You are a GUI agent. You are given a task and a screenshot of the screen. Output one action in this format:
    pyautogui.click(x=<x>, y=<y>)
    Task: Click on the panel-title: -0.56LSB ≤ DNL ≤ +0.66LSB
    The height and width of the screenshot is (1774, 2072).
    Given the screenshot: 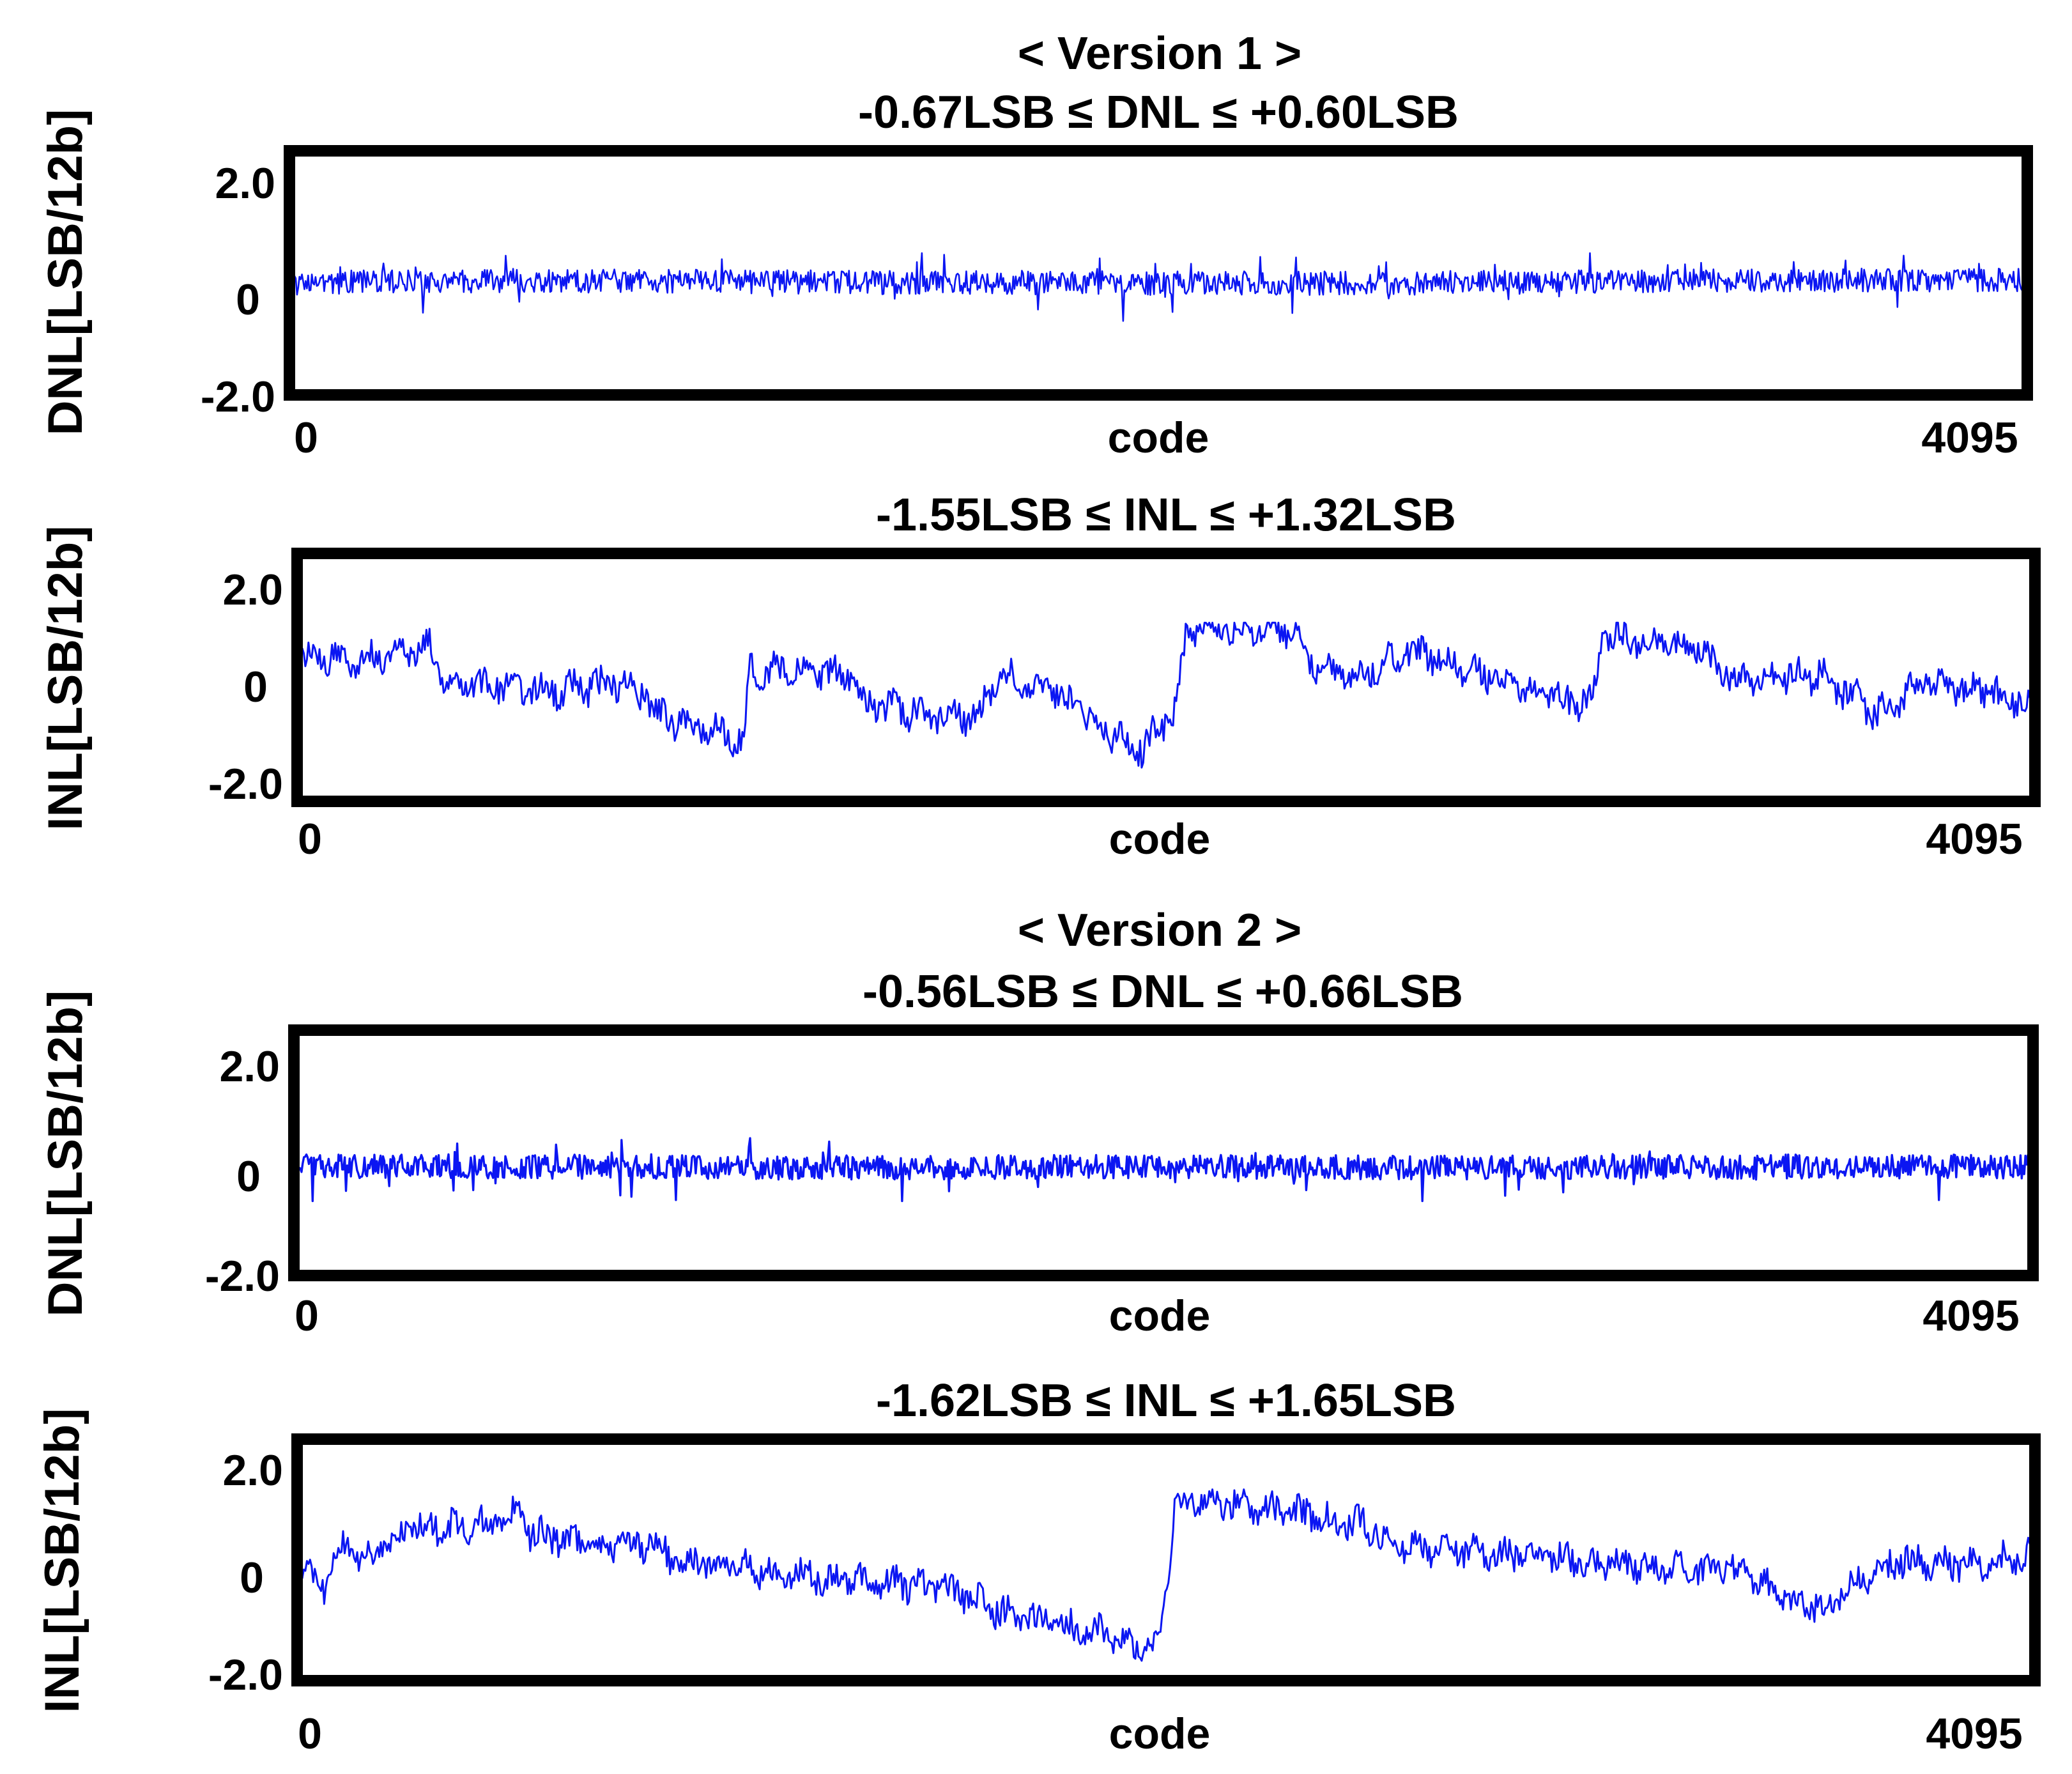 What is the action you would take?
    pyautogui.click(x=1163, y=992)
    